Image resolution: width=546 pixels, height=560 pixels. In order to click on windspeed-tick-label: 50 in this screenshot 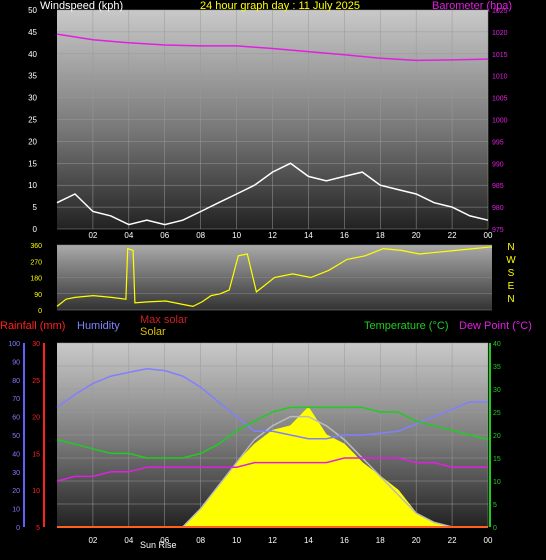, I will do `click(32, 10)`.